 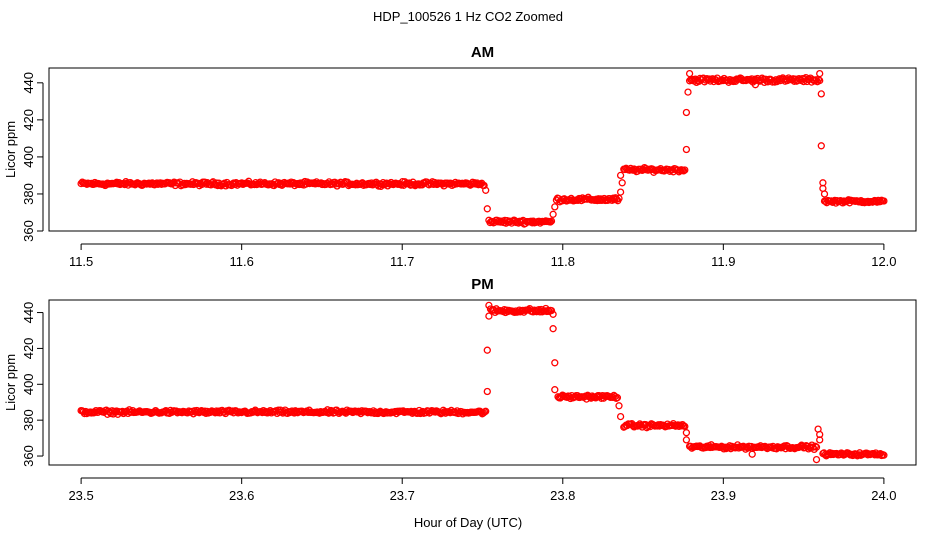 I want to click on x-tick-label: 11.6, so click(x=241, y=261).